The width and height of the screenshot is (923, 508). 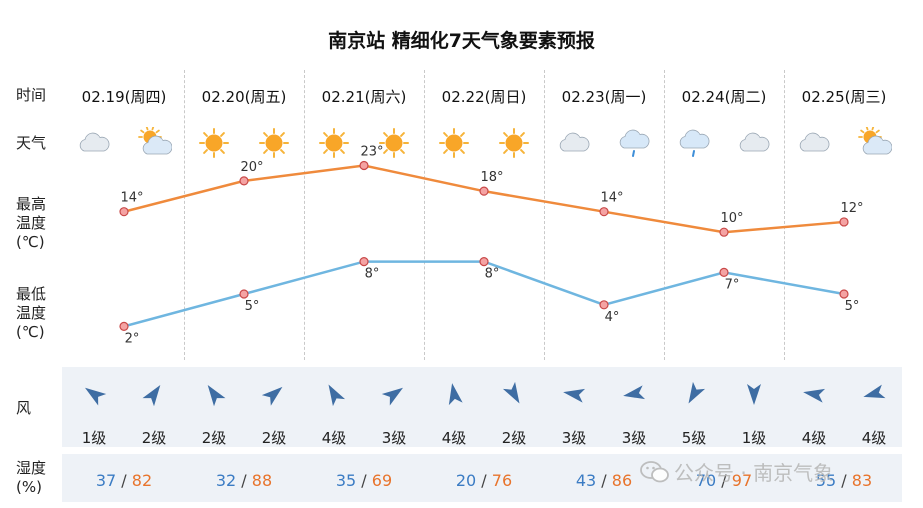 What do you see at coordinates (484, 97) in the screenshot?
I see `date-label: 02.22(周日)` at bounding box center [484, 97].